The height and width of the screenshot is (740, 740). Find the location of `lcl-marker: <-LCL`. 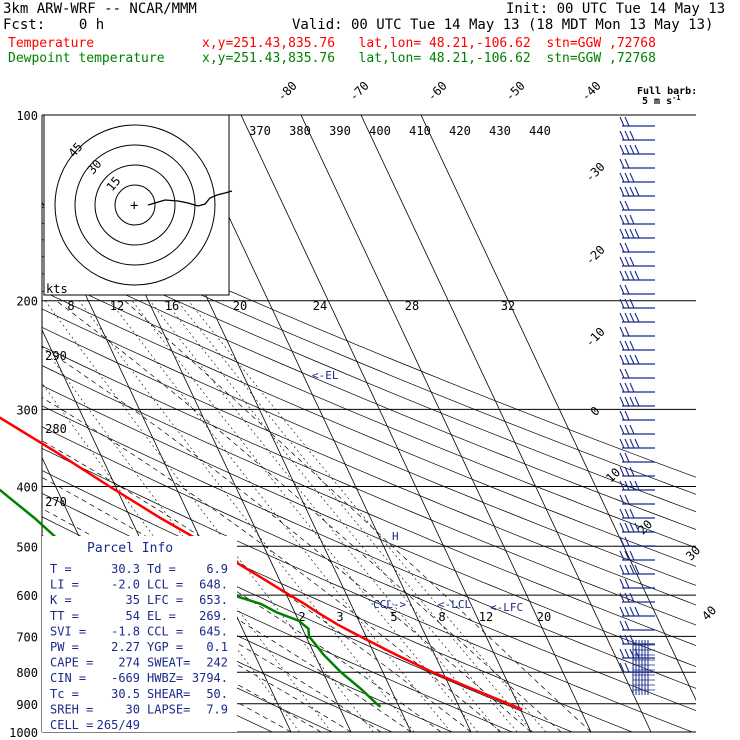

lcl-marker: <-LCL is located at coordinates (454, 604).